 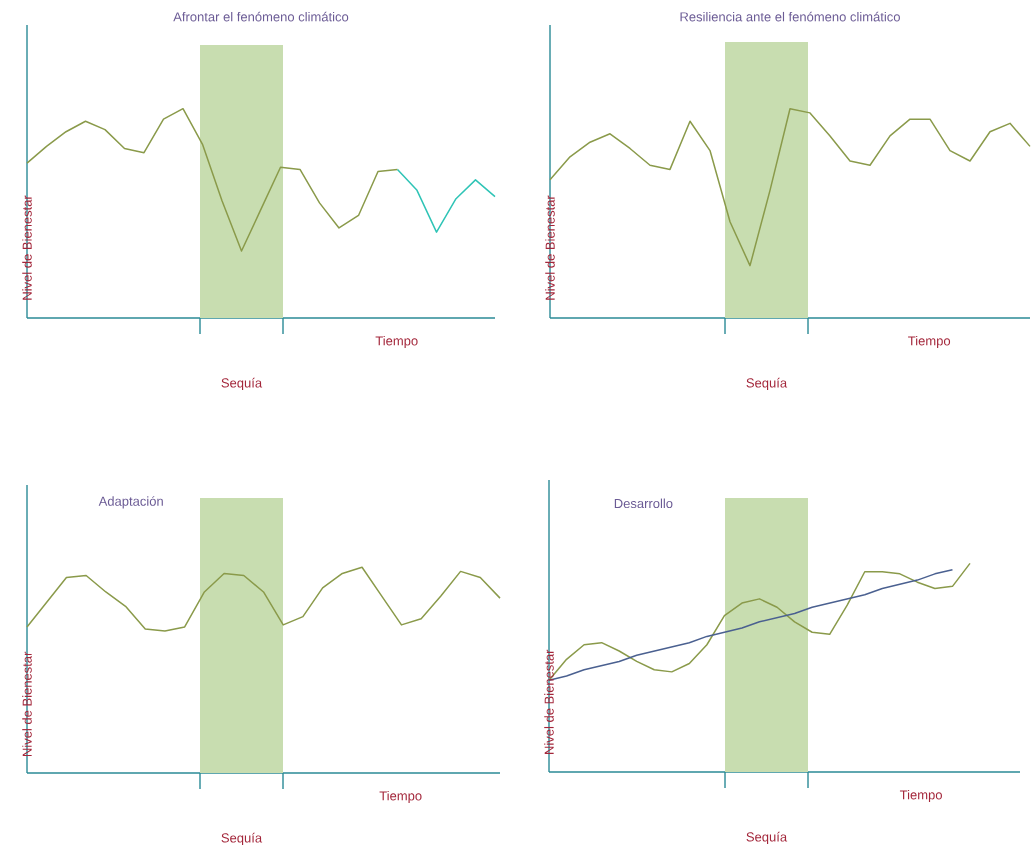 What do you see at coordinates (643, 503) in the screenshot?
I see `chart-title: Desarrollo` at bounding box center [643, 503].